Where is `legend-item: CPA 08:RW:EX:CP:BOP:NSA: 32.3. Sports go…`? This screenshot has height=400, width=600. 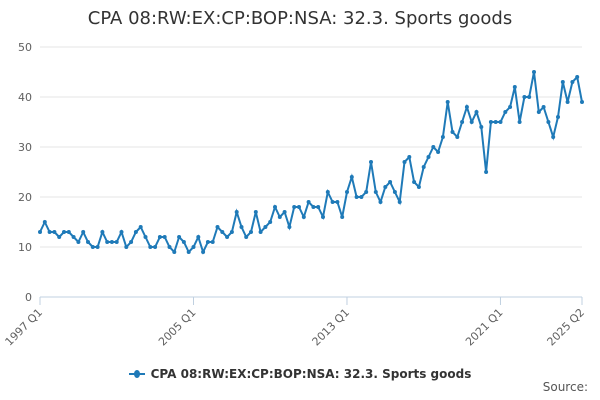 legend-item: CPA 08:RW:EX:CP:BOP:NSA: 32.3. Sports go… is located at coordinates (299, 374).